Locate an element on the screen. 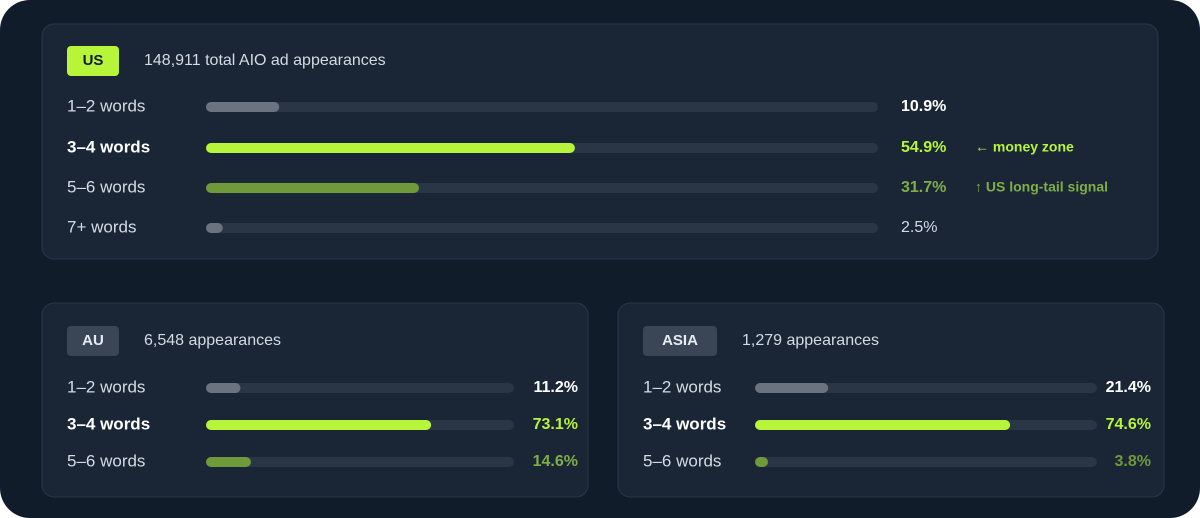 The width and height of the screenshot is (1200, 518). value-label: 14.6% is located at coordinates (555, 461).